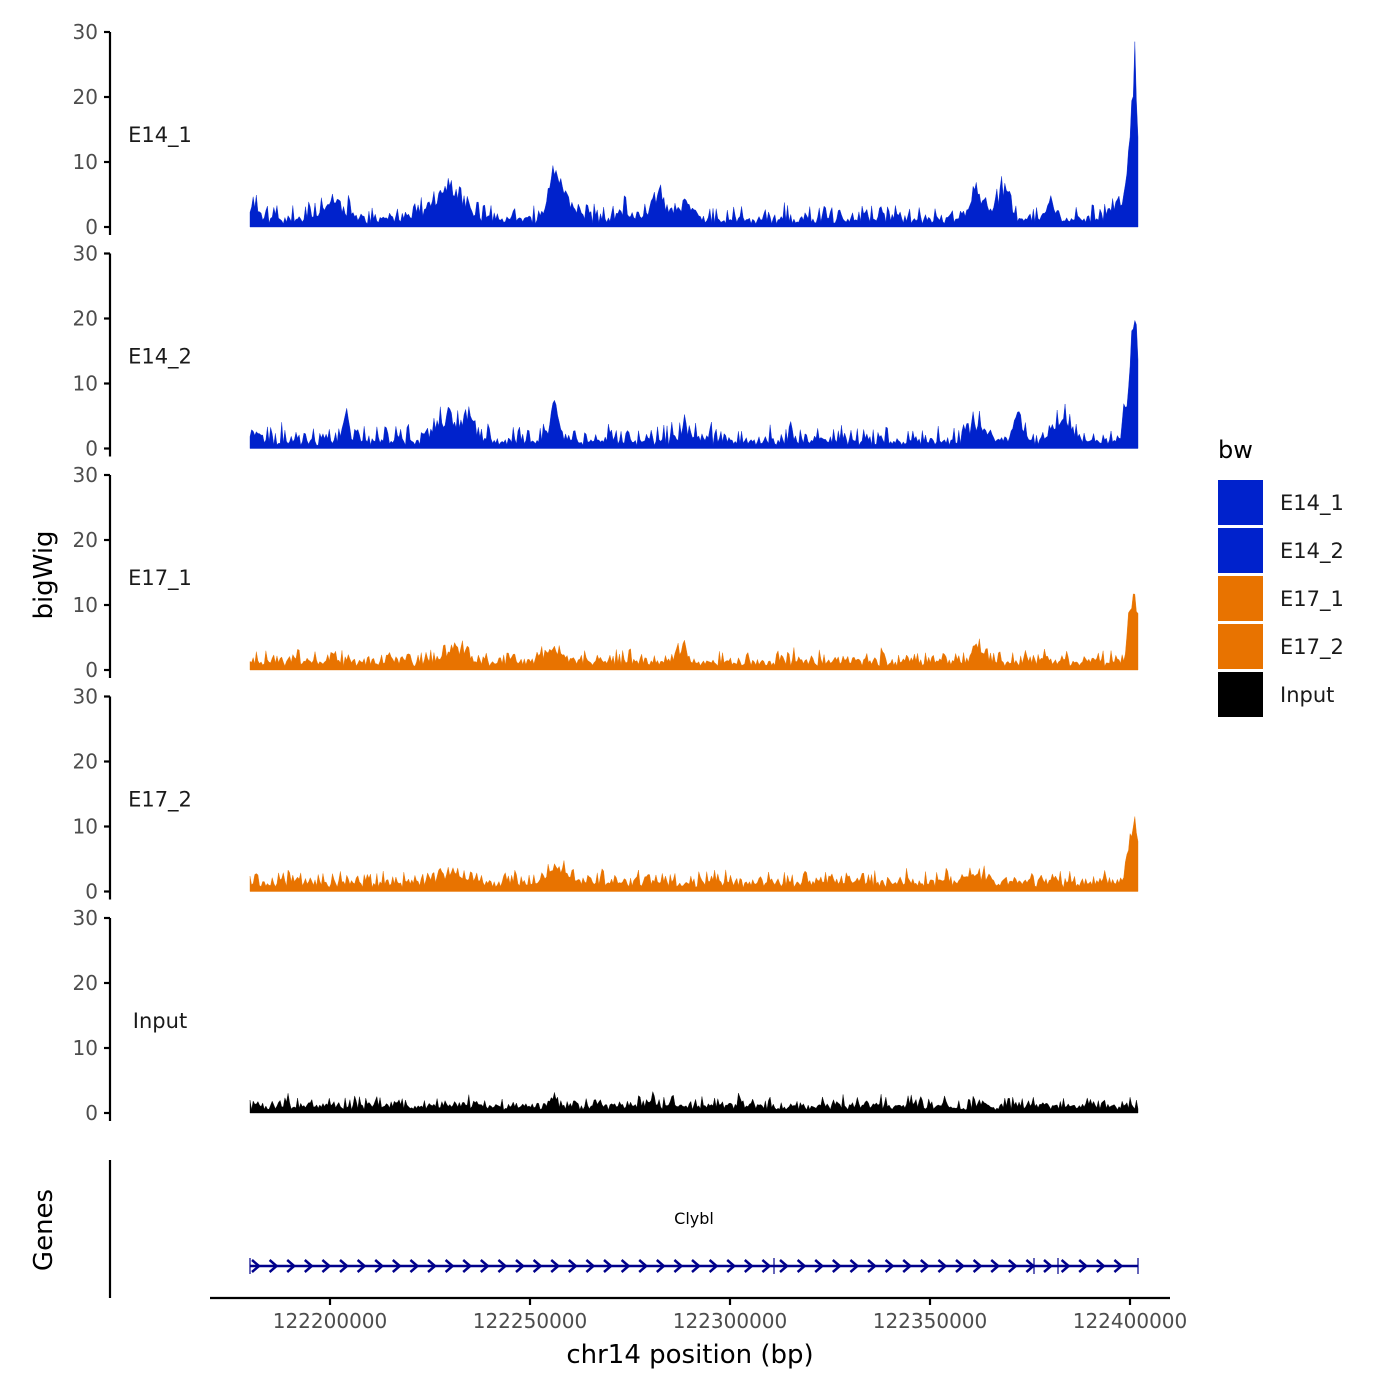 Image resolution: width=1400 pixels, height=1400 pixels. What do you see at coordinates (530, 1321) in the screenshot?
I see `x-tick-label: 122250000` at bounding box center [530, 1321].